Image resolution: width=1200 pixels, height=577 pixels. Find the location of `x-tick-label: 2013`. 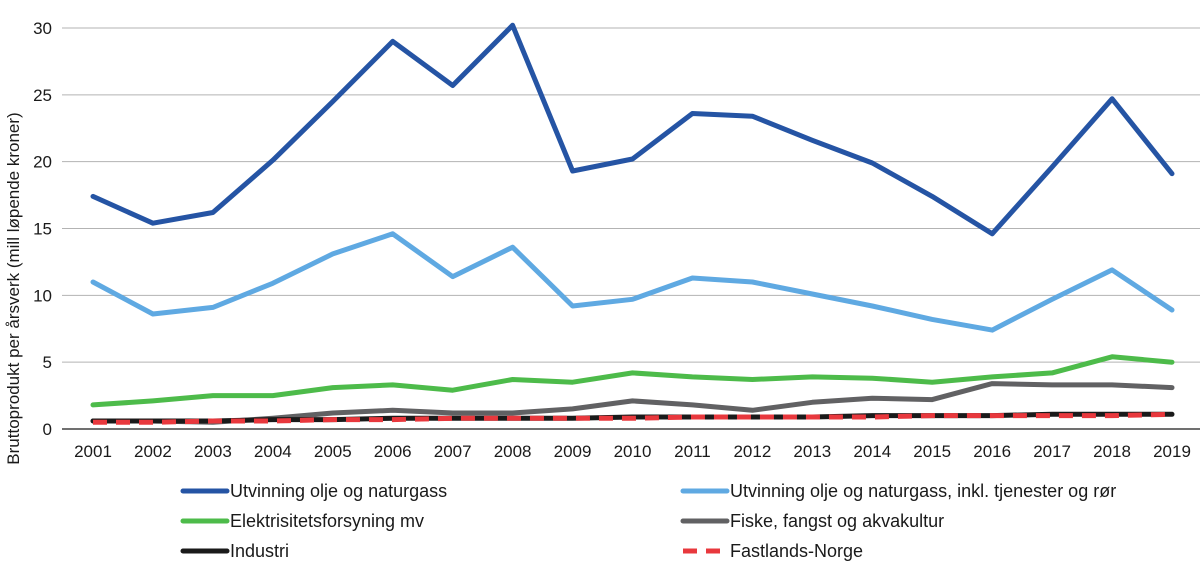

x-tick-label: 2013 is located at coordinates (812, 451).